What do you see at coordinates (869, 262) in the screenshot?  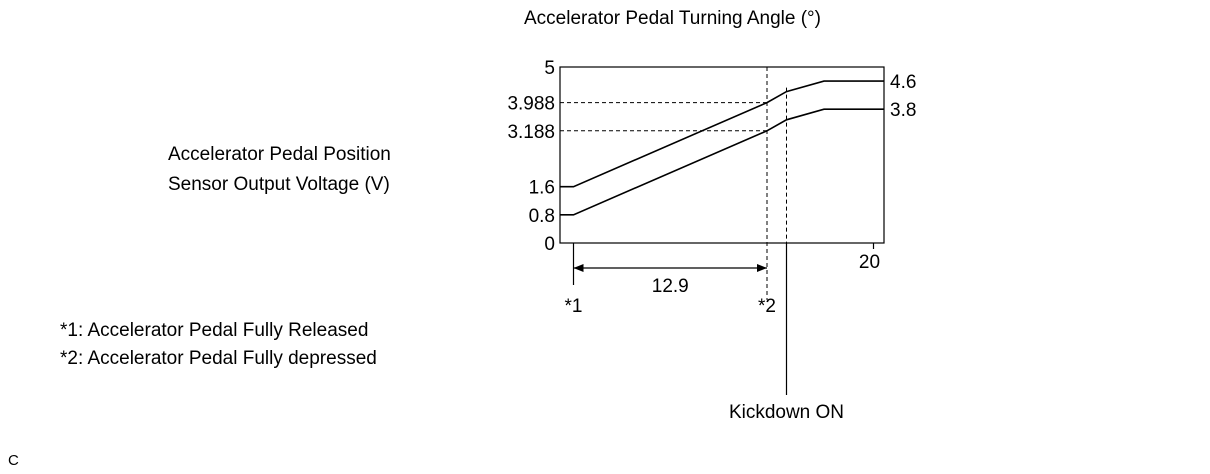 I see `x-tick-label-0: 20` at bounding box center [869, 262].